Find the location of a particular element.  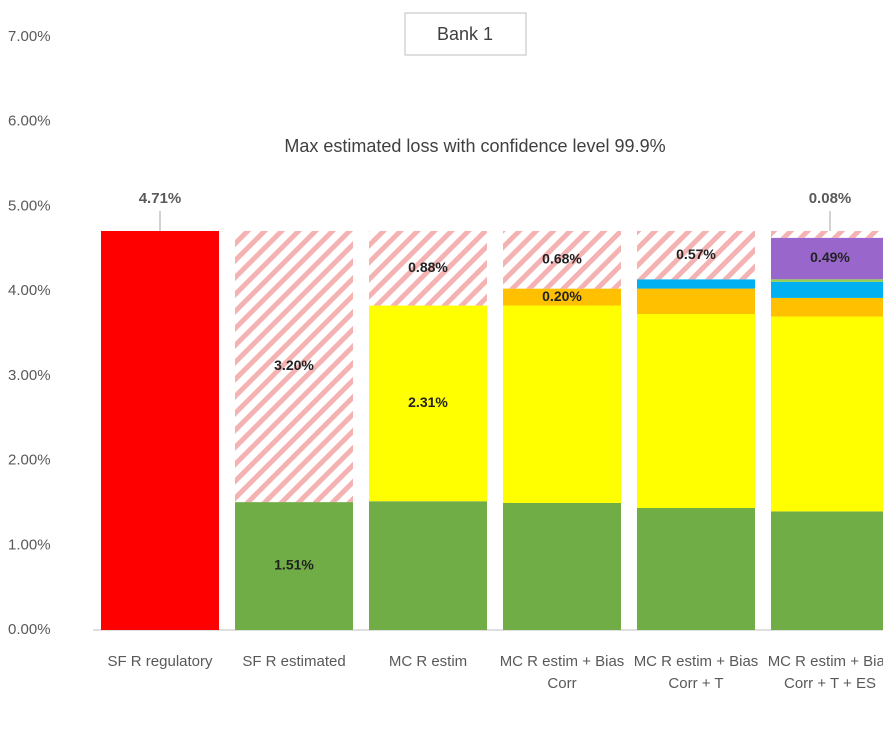

y-tick-label: 3.00% is located at coordinates (29, 375).